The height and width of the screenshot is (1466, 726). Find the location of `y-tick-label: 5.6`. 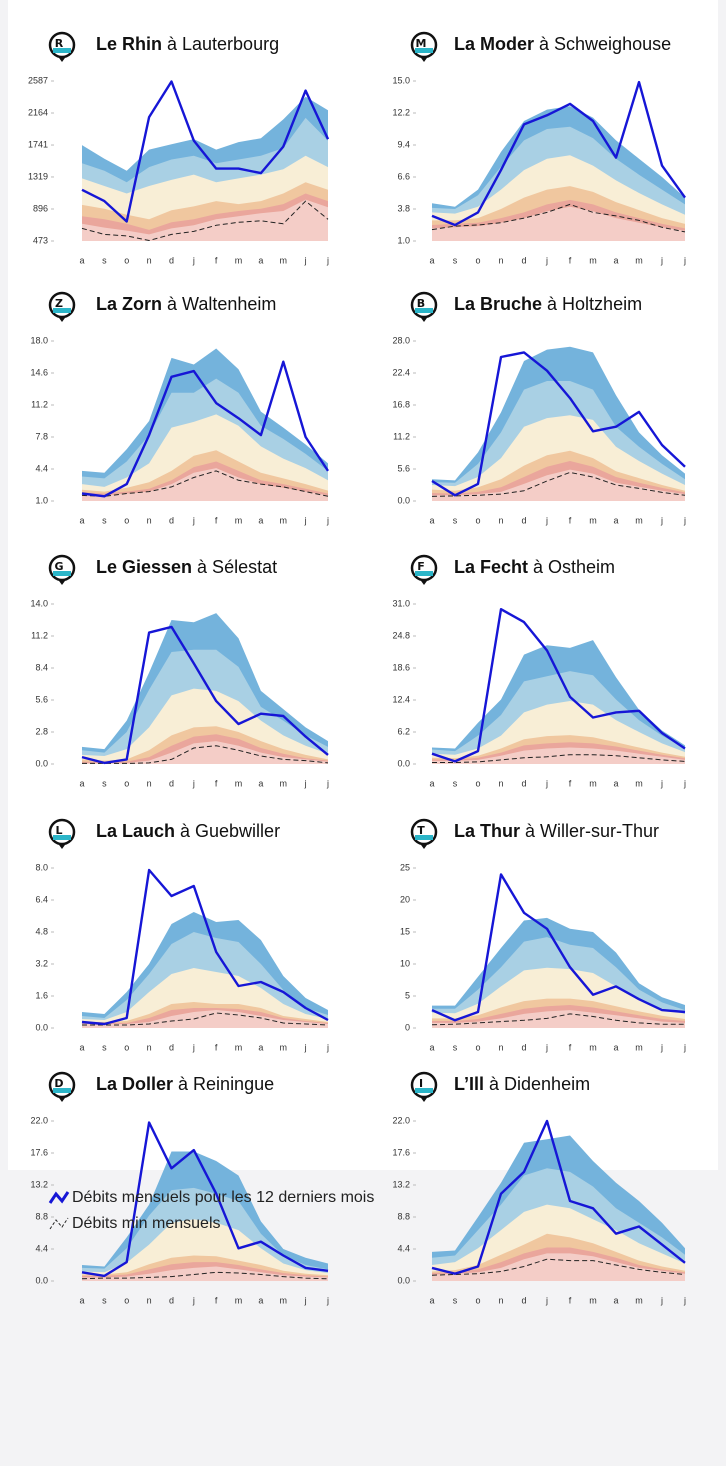

y-tick-label: 5.6 is located at coordinates (403, 468).